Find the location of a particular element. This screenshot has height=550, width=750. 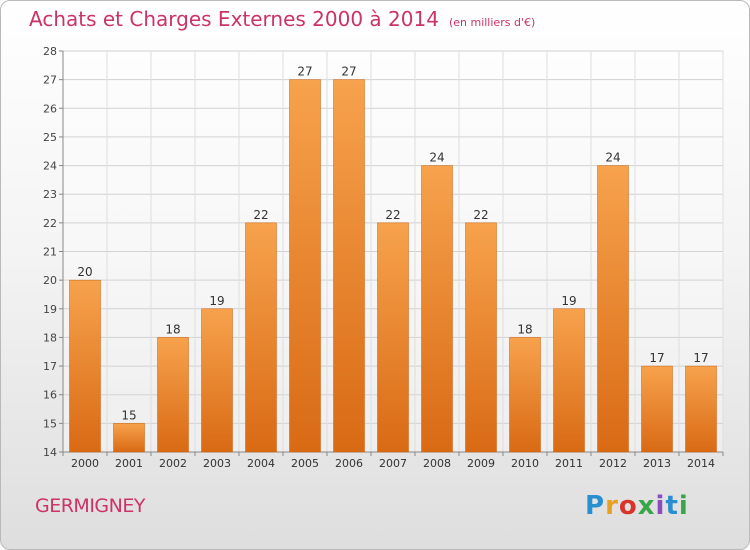

bar-2005 is located at coordinates (305, 266).